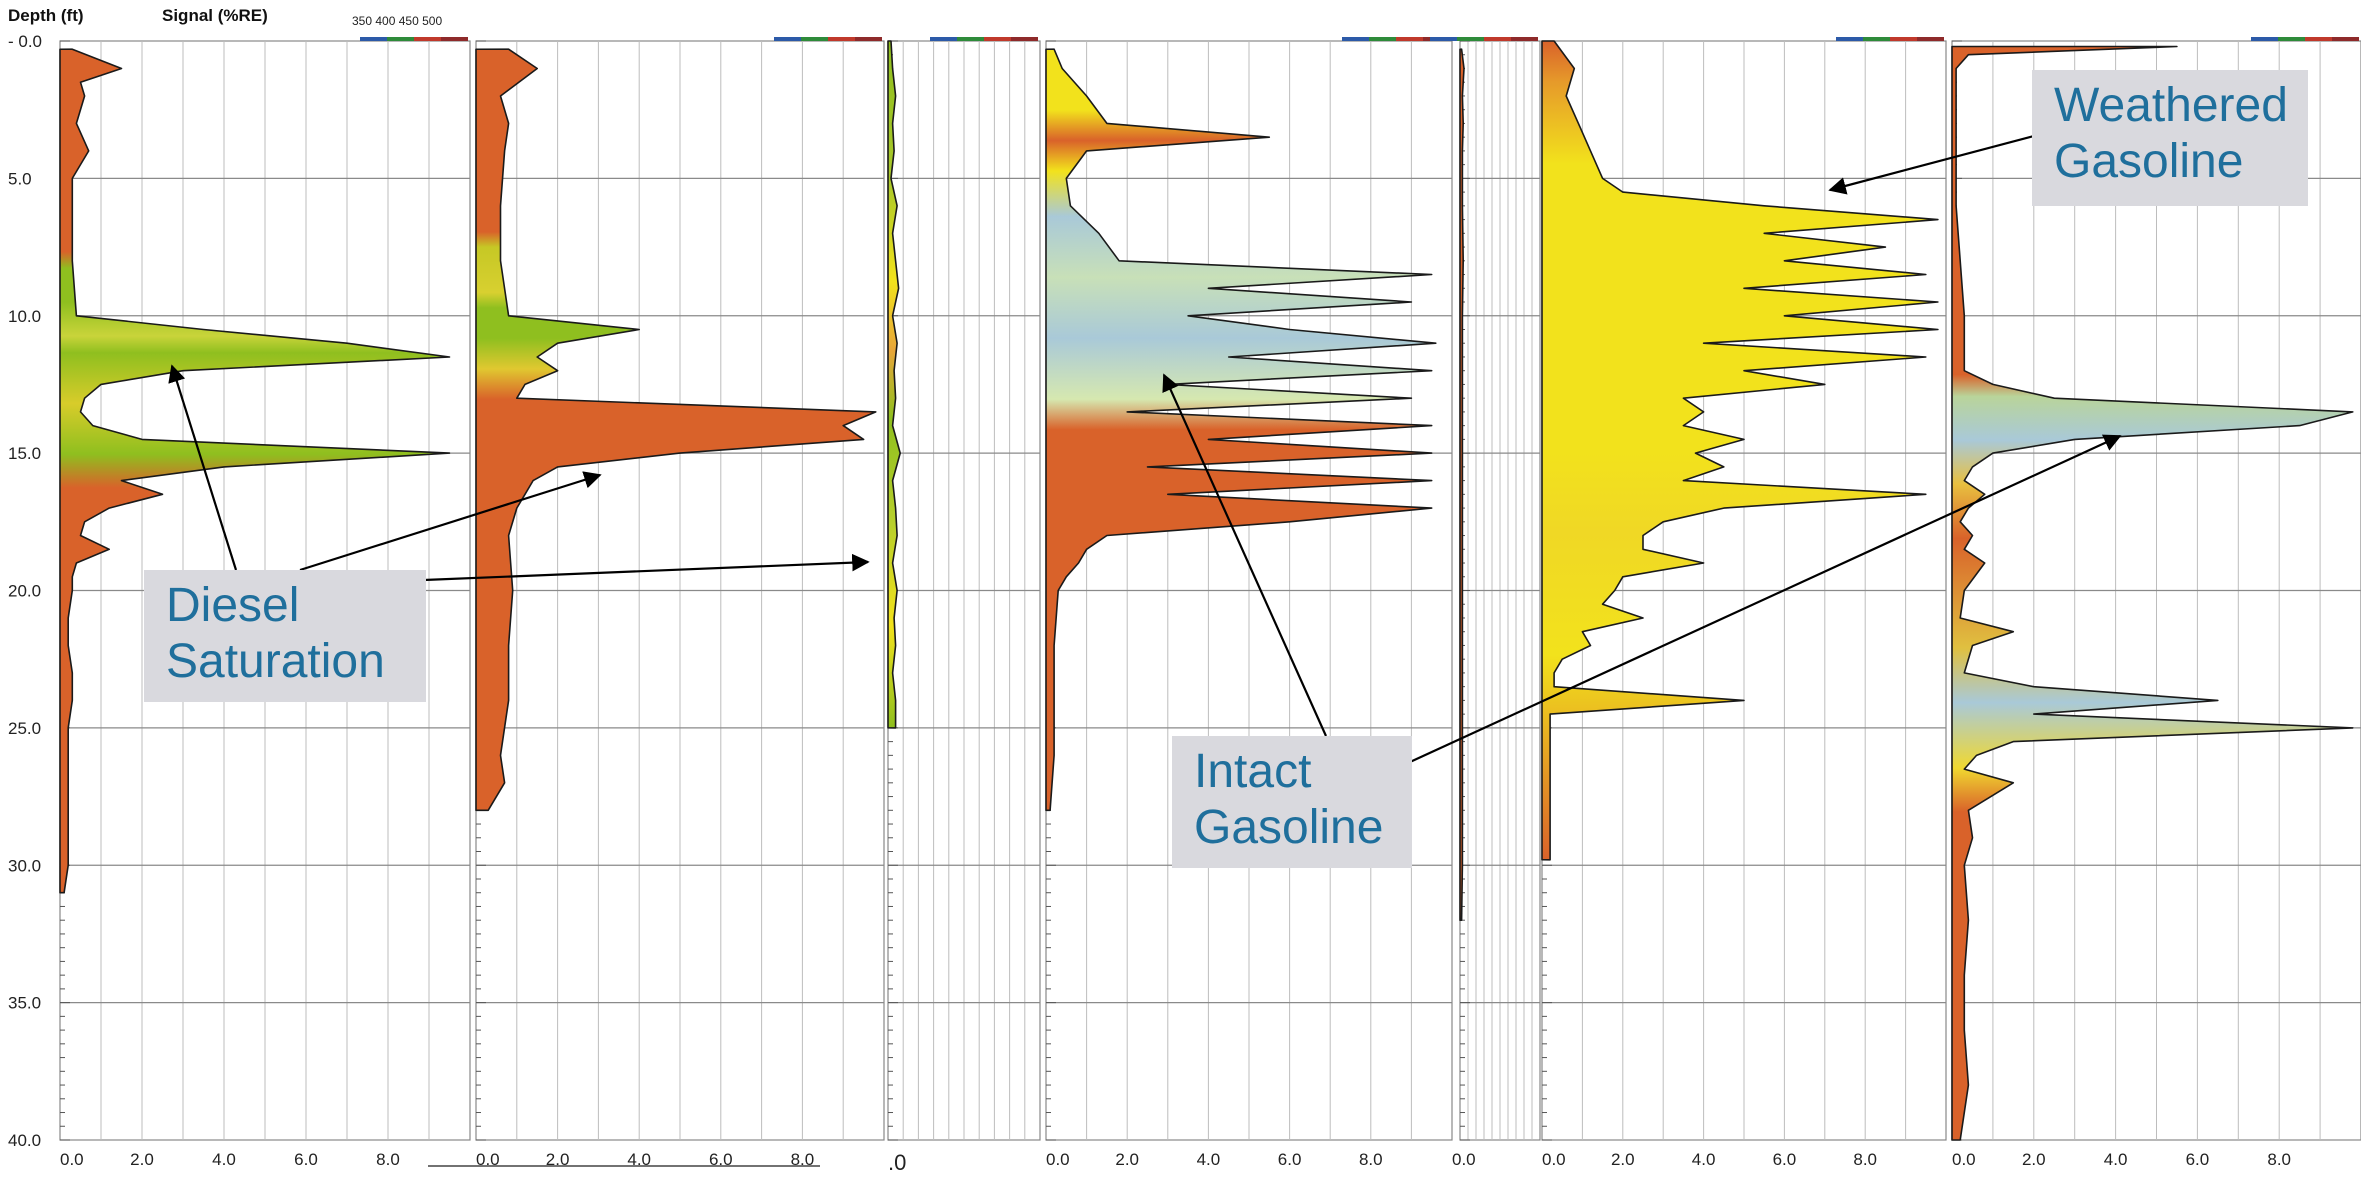 The height and width of the screenshot is (1177, 2361). What do you see at coordinates (285, 606) in the screenshot?
I see `diesel-line-1: Diesel` at bounding box center [285, 606].